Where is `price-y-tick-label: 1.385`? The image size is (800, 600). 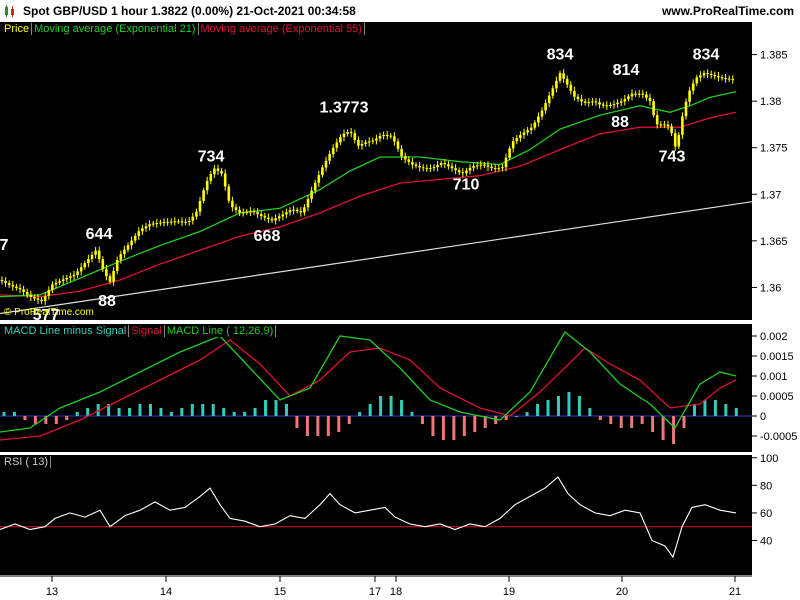
price-y-tick-label: 1.385 is located at coordinates (774, 56).